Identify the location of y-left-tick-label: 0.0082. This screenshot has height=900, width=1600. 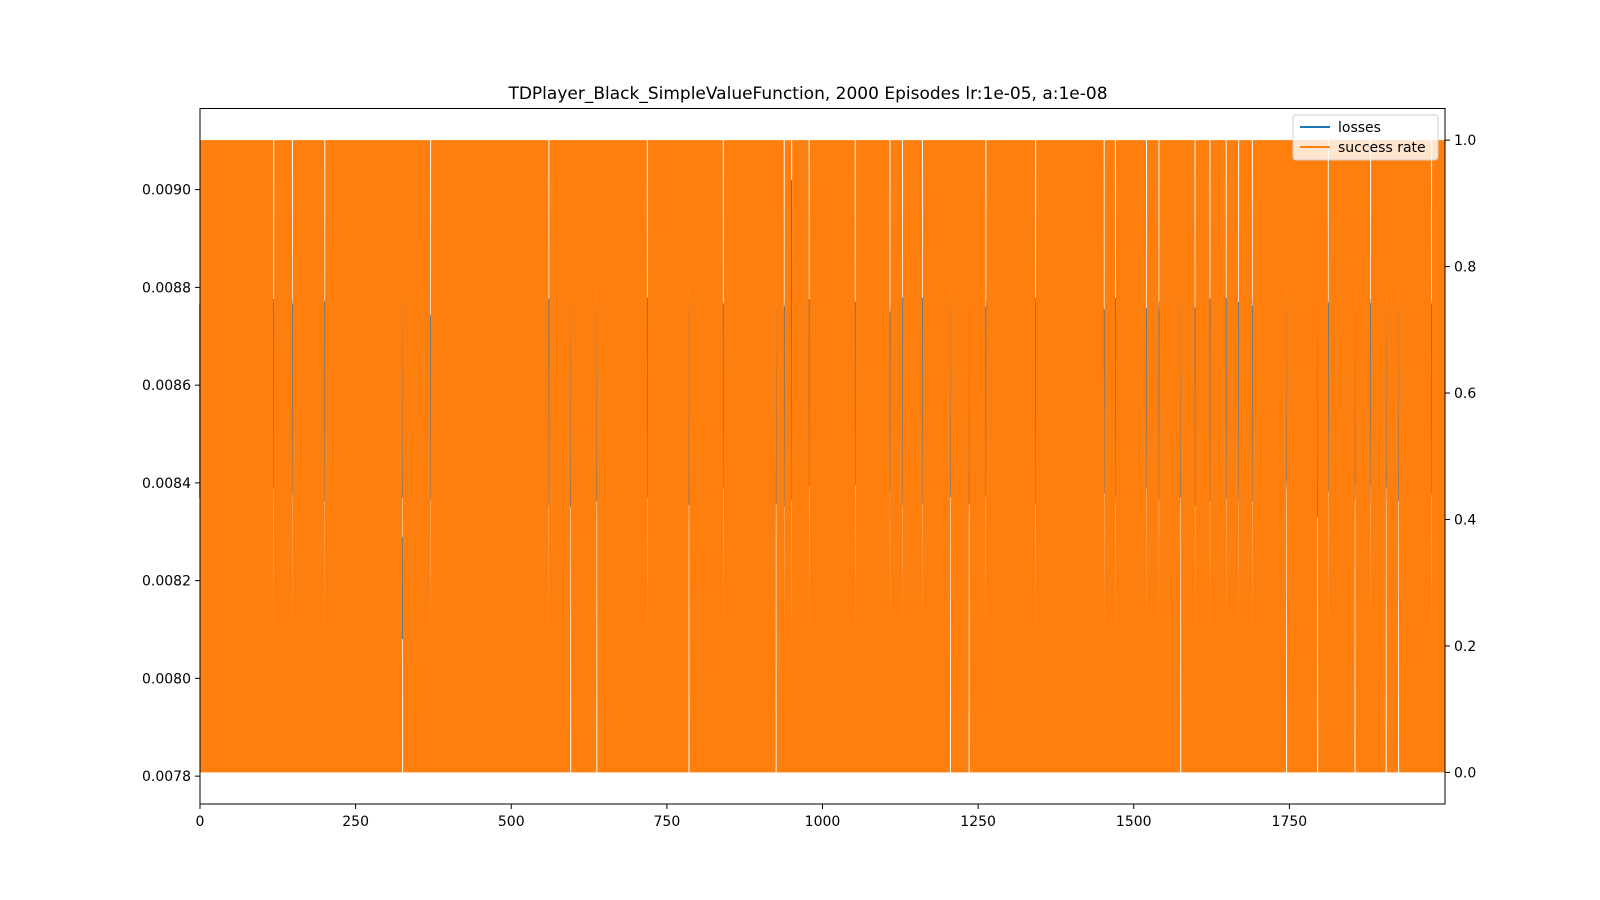
(166, 582).